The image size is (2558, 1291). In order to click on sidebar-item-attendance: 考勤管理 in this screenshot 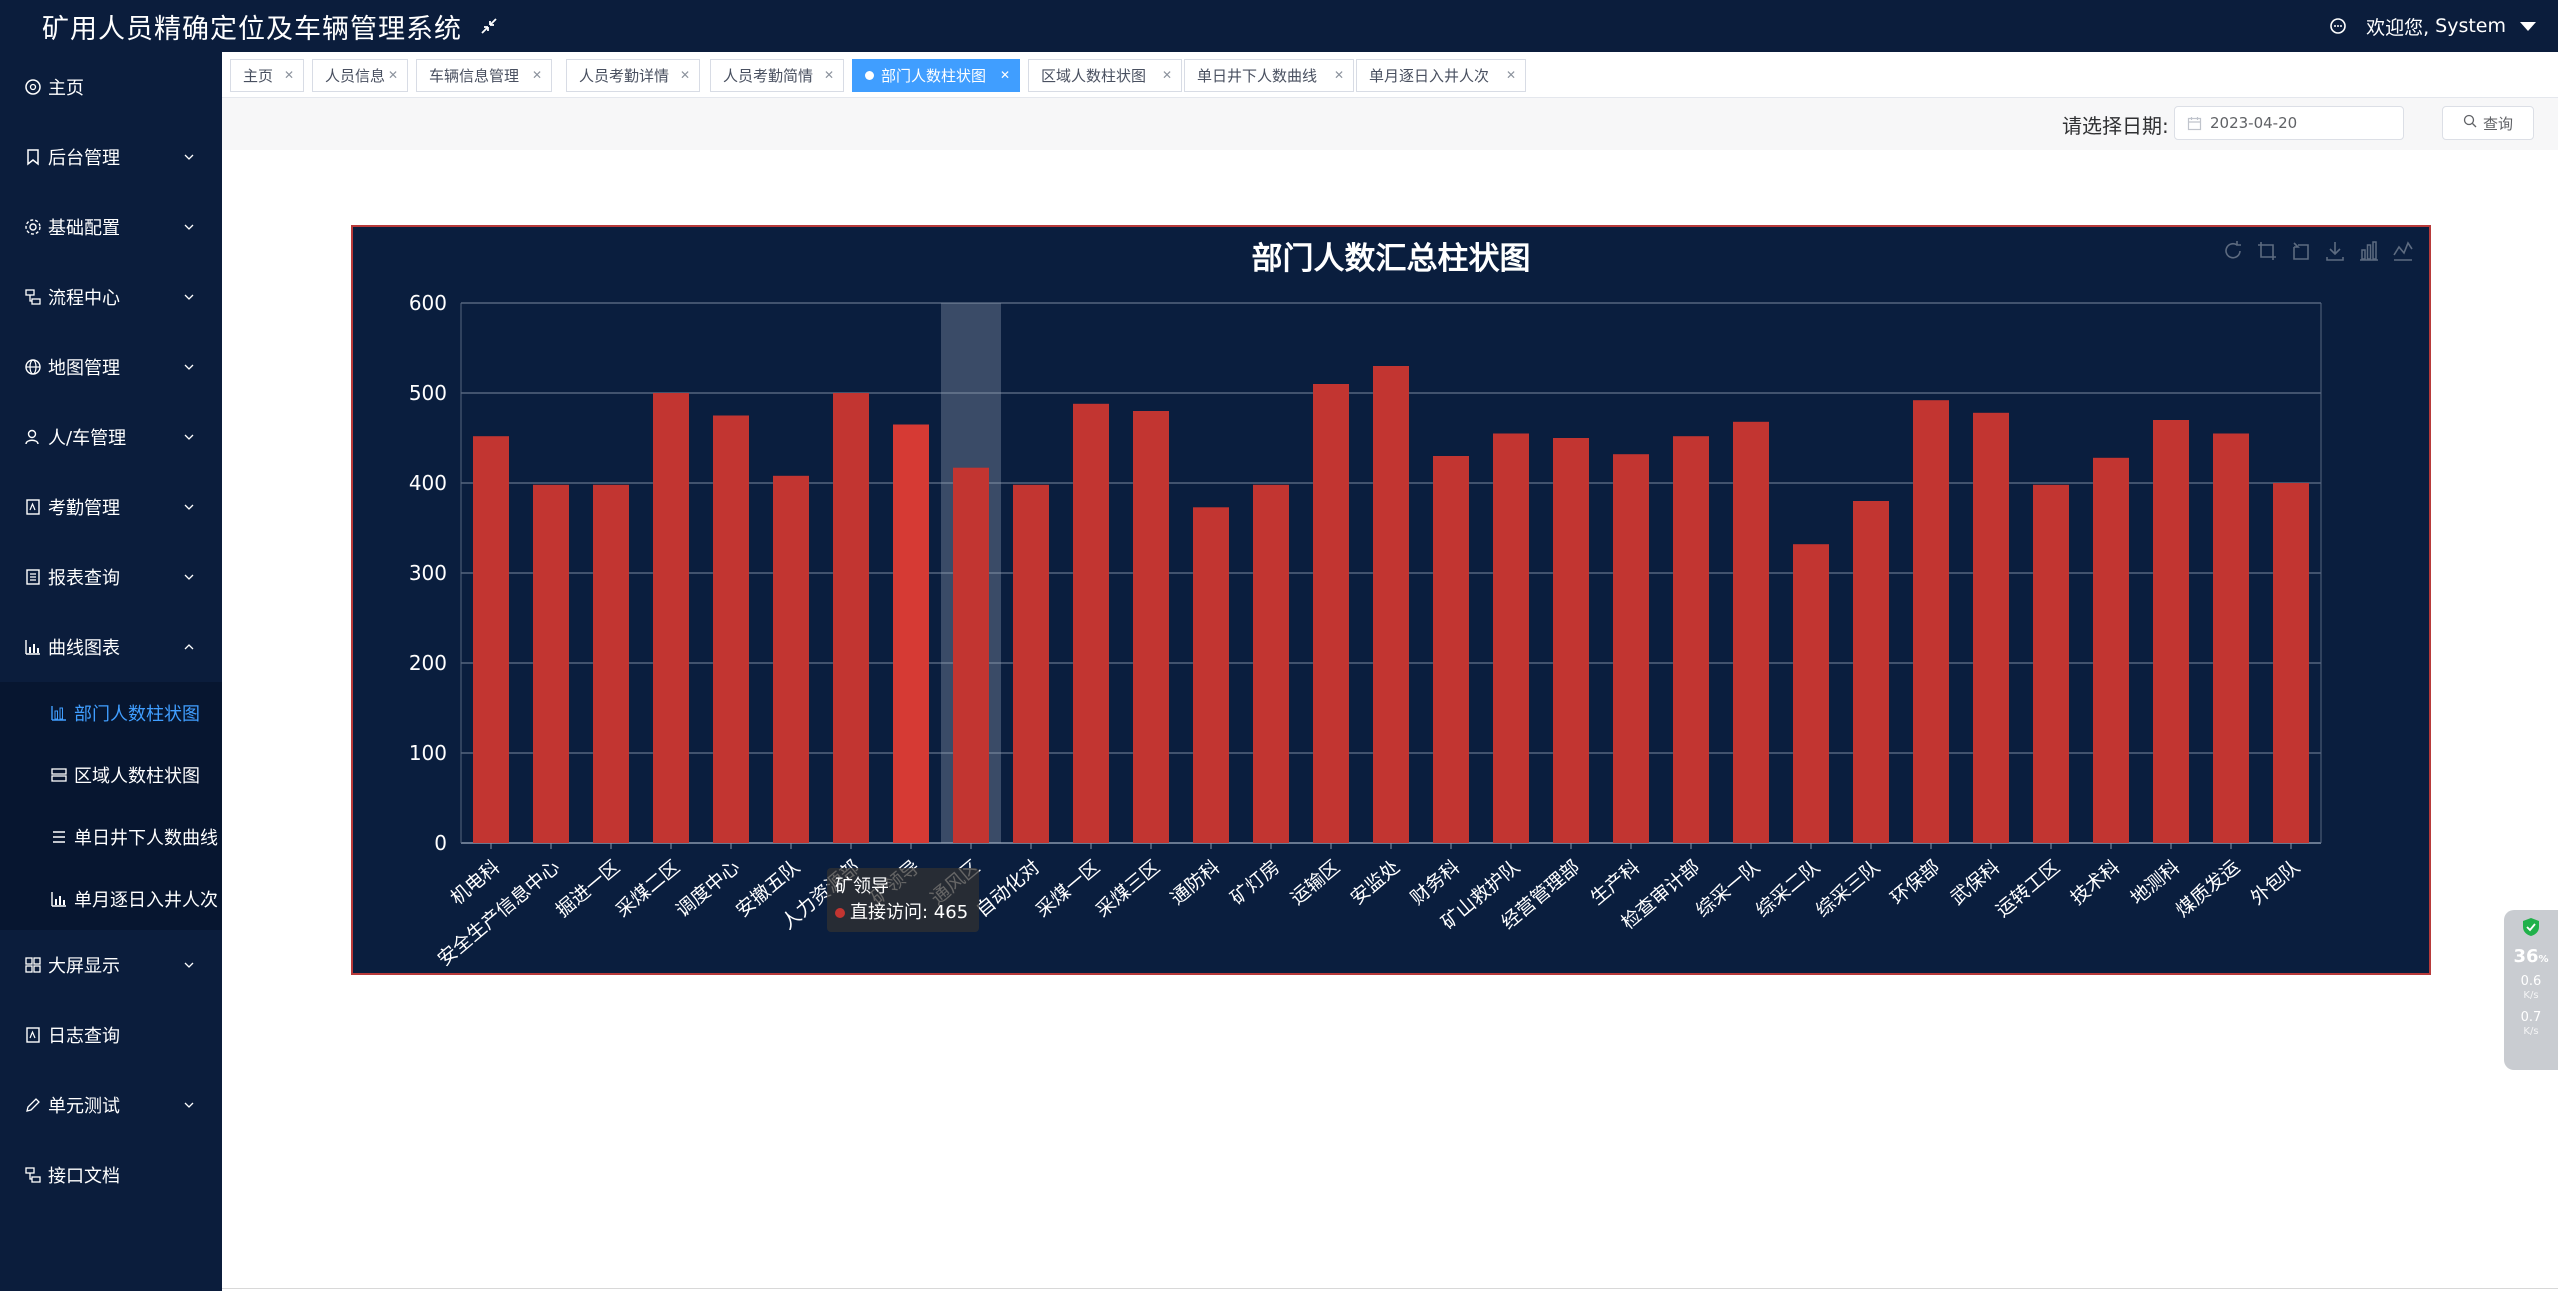, I will do `click(111, 507)`.